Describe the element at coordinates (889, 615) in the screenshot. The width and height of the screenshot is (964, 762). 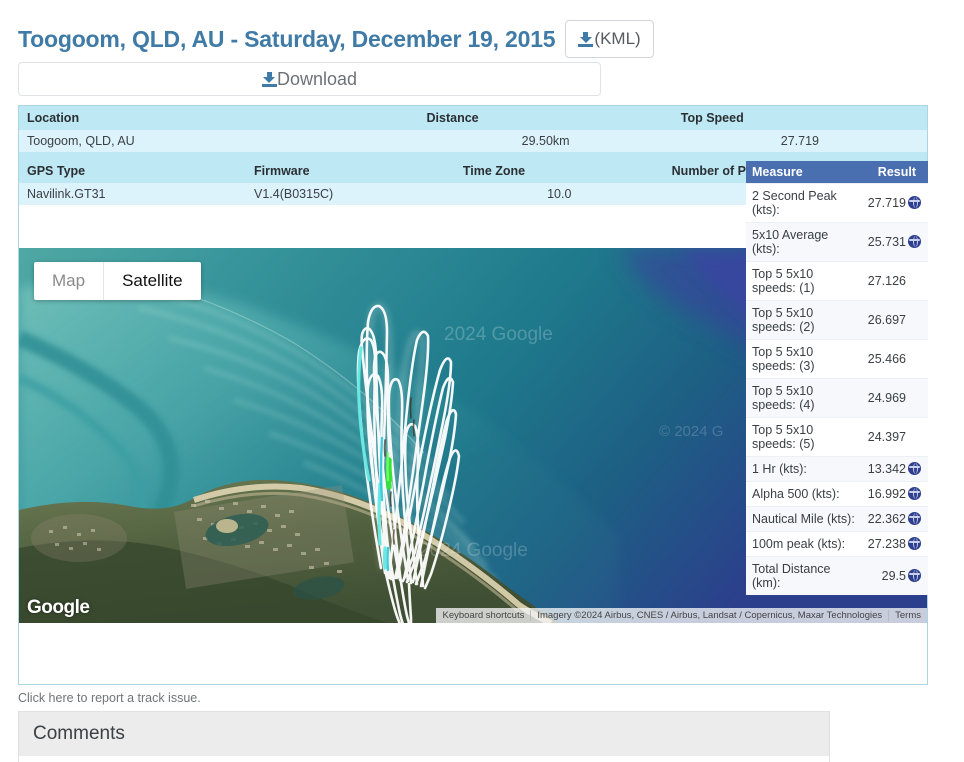
I see `attrib-divider` at that location.